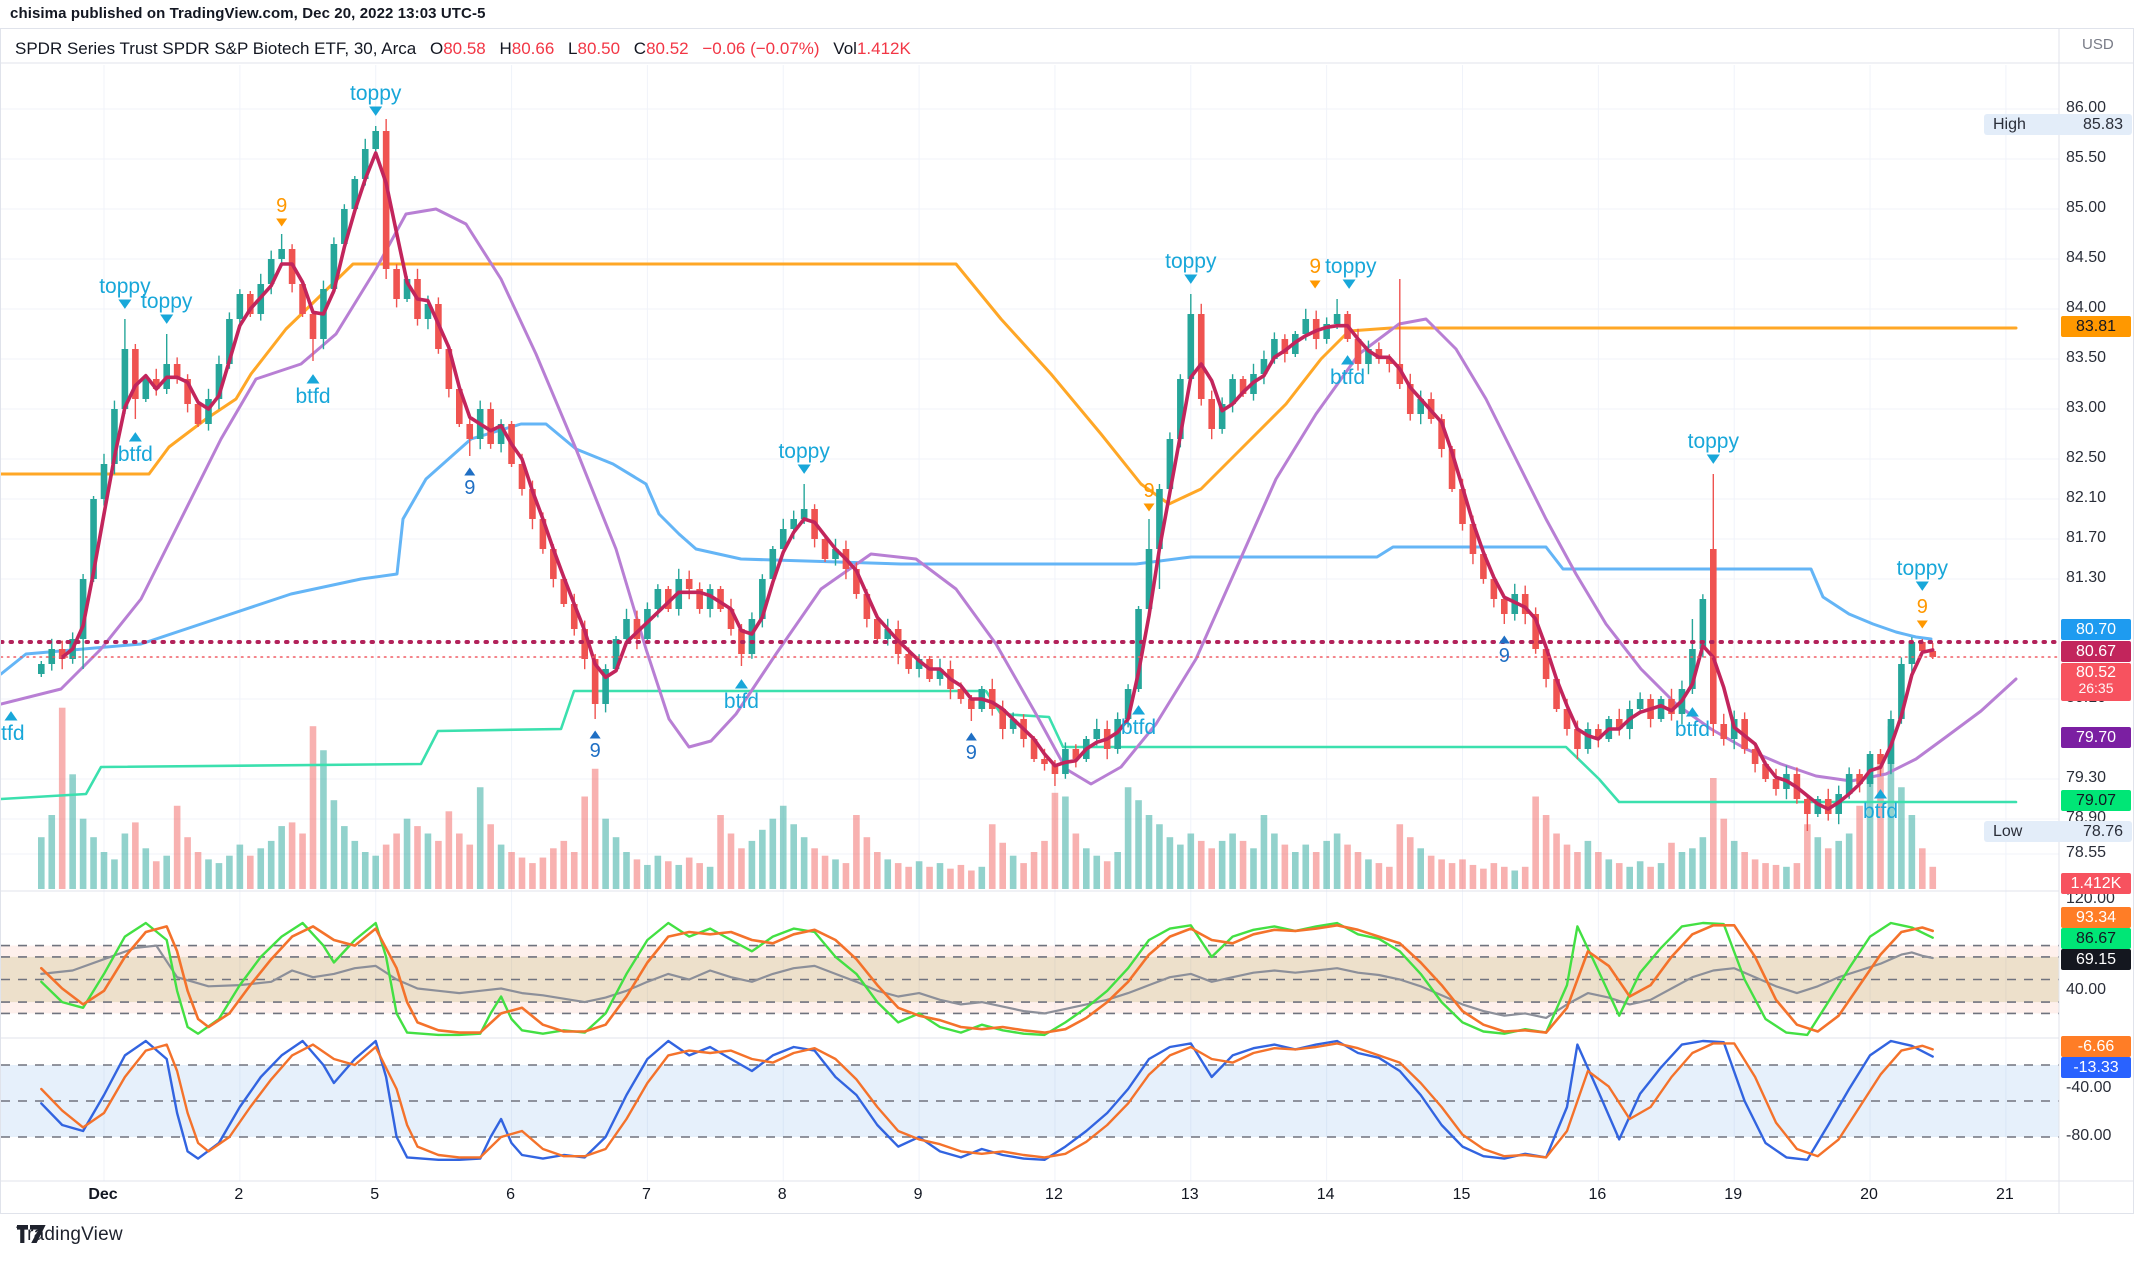 The image size is (2134, 1261). I want to click on price-axis-label: 78.55, so click(2086, 852).